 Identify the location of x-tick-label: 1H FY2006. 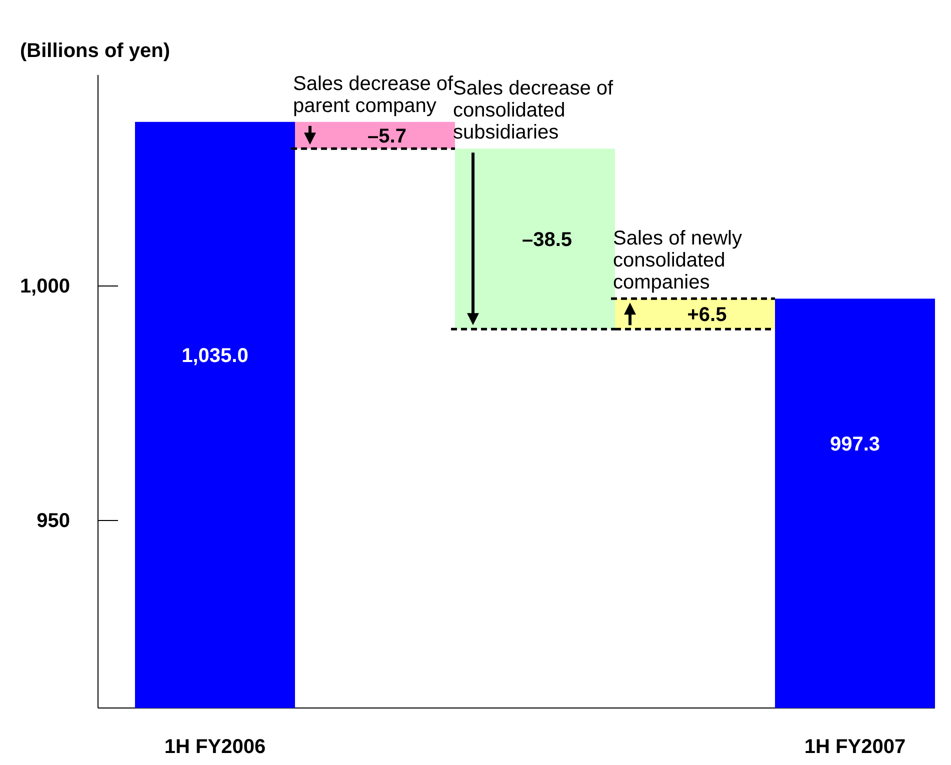
(215, 747).